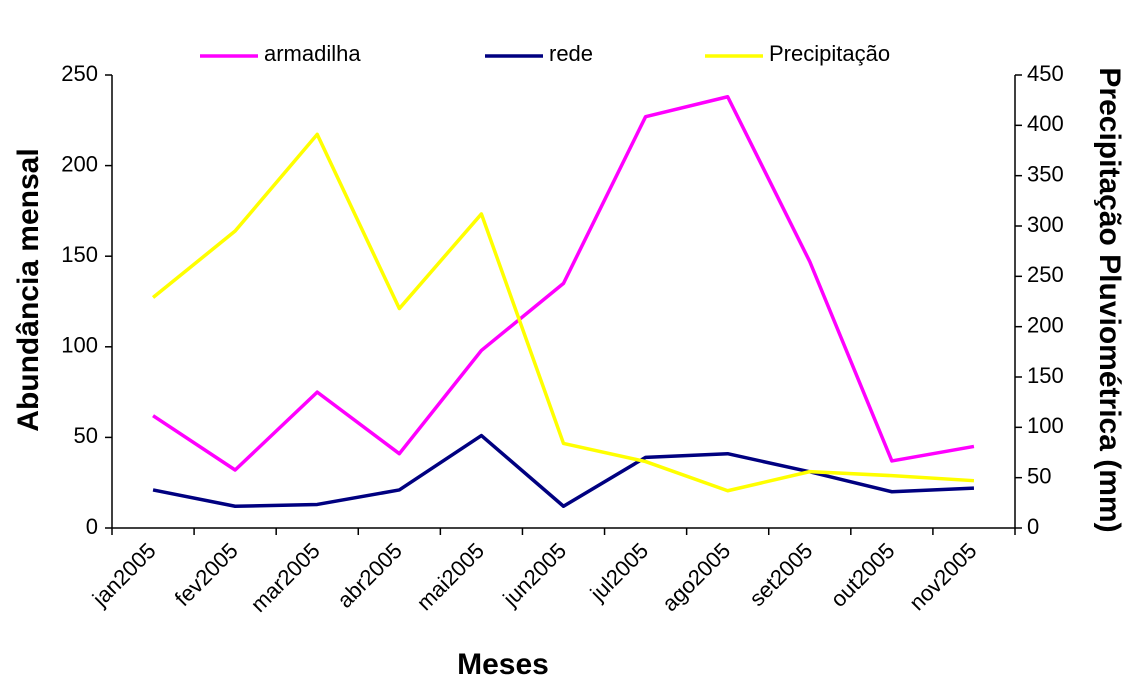  What do you see at coordinates (450, 576) in the screenshot?
I see `x-tick-label: mai2005` at bounding box center [450, 576].